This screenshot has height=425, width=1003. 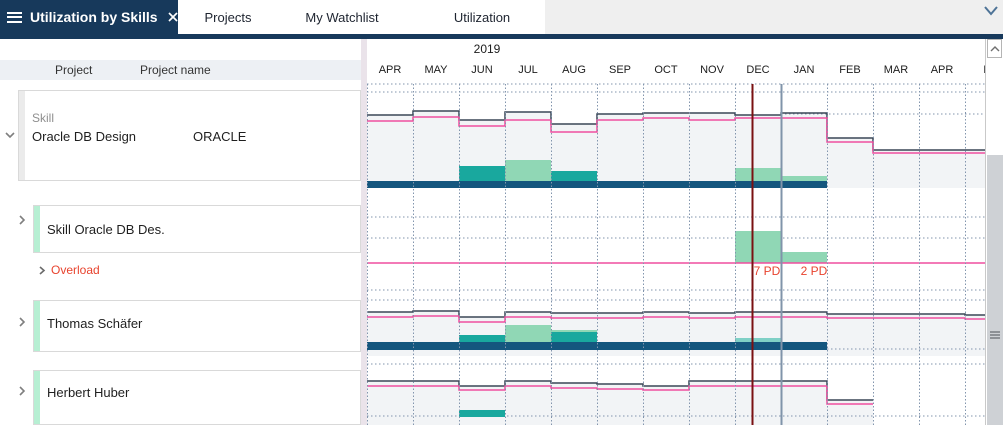 I want to click on card-subtitle: Skill, so click(x=43, y=118).